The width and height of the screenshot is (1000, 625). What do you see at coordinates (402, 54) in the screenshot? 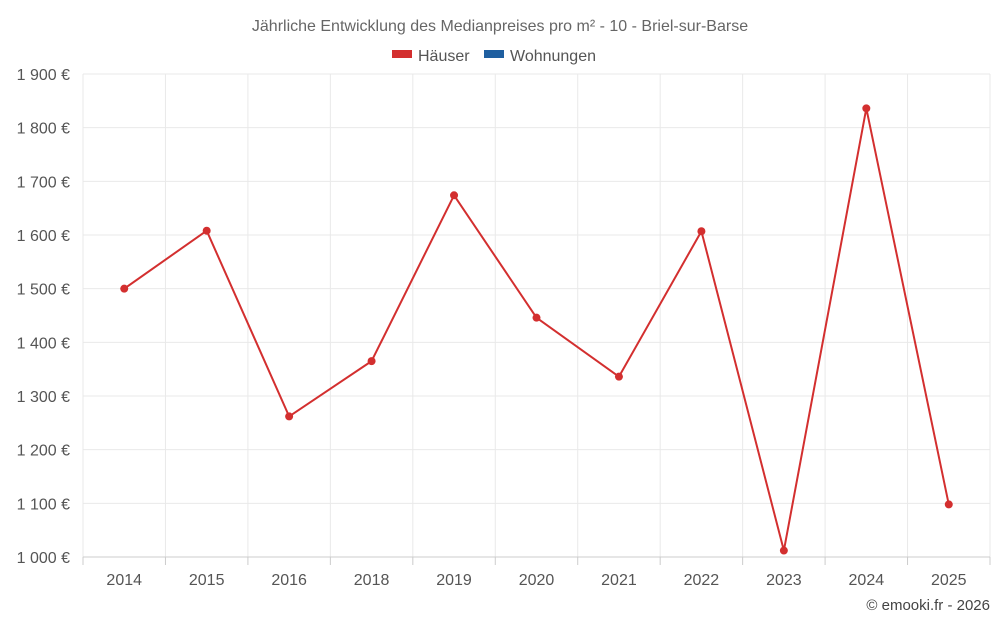
I see `legend-swatch-haeuser` at bounding box center [402, 54].